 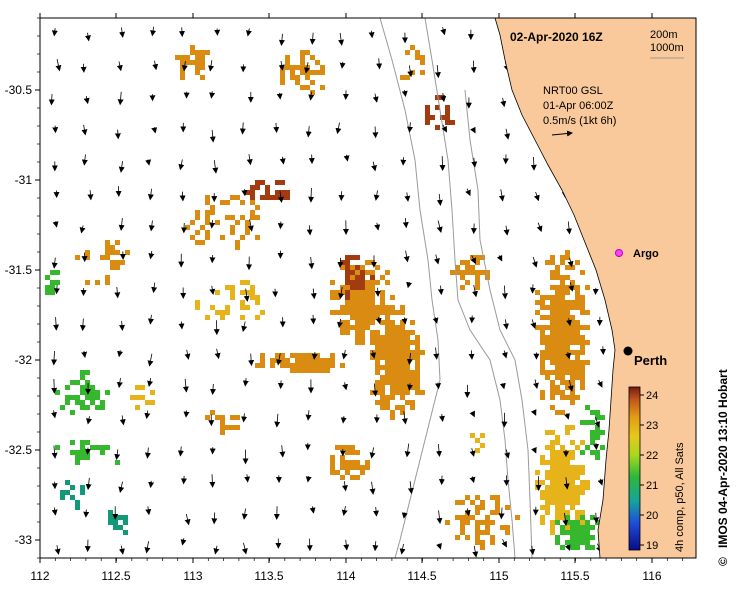 What do you see at coordinates (579, 121) in the screenshot?
I see `wind-scale-label: 0.5m/s (1kt 6h)` at bounding box center [579, 121].